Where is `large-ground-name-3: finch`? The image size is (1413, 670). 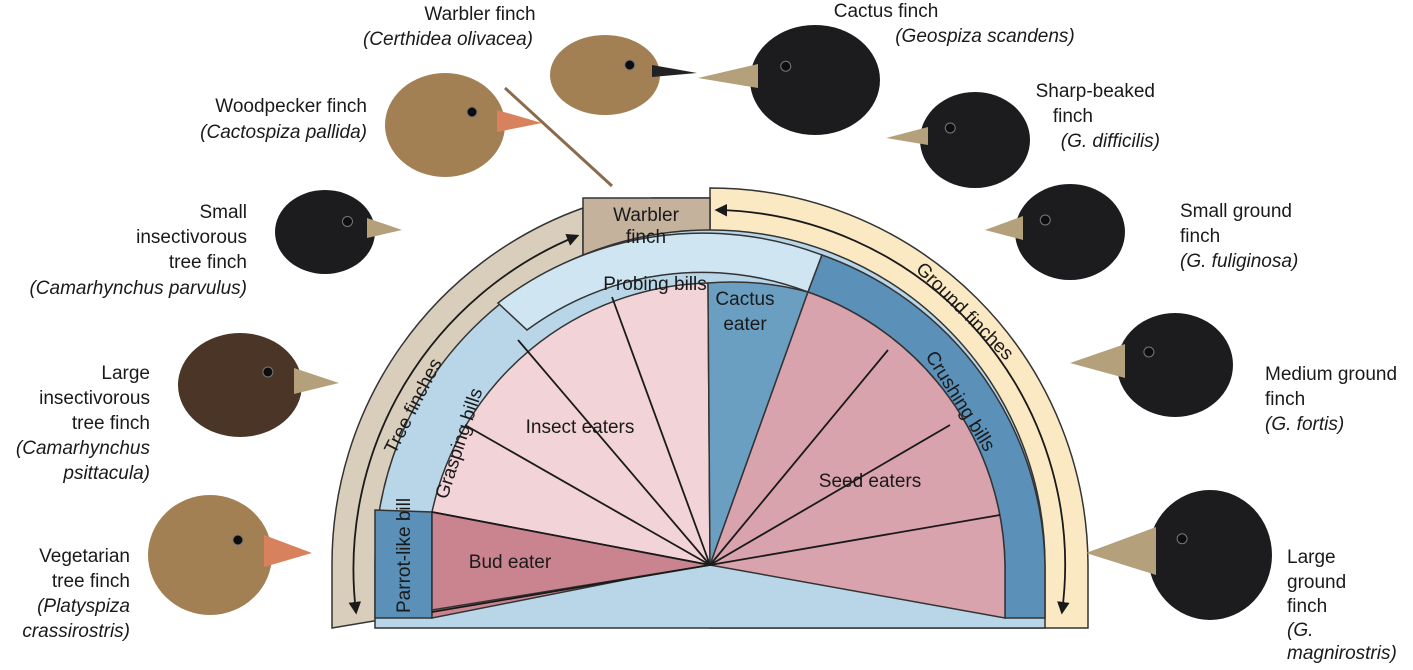
large-ground-name-3: finch is located at coordinates (1307, 606).